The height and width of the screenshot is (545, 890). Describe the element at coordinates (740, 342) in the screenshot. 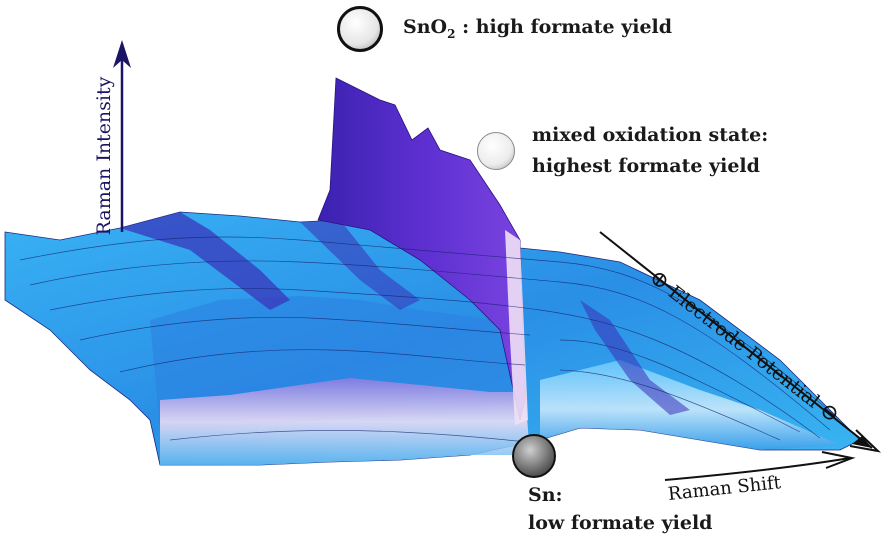

I see `z-axis-arrow` at that location.